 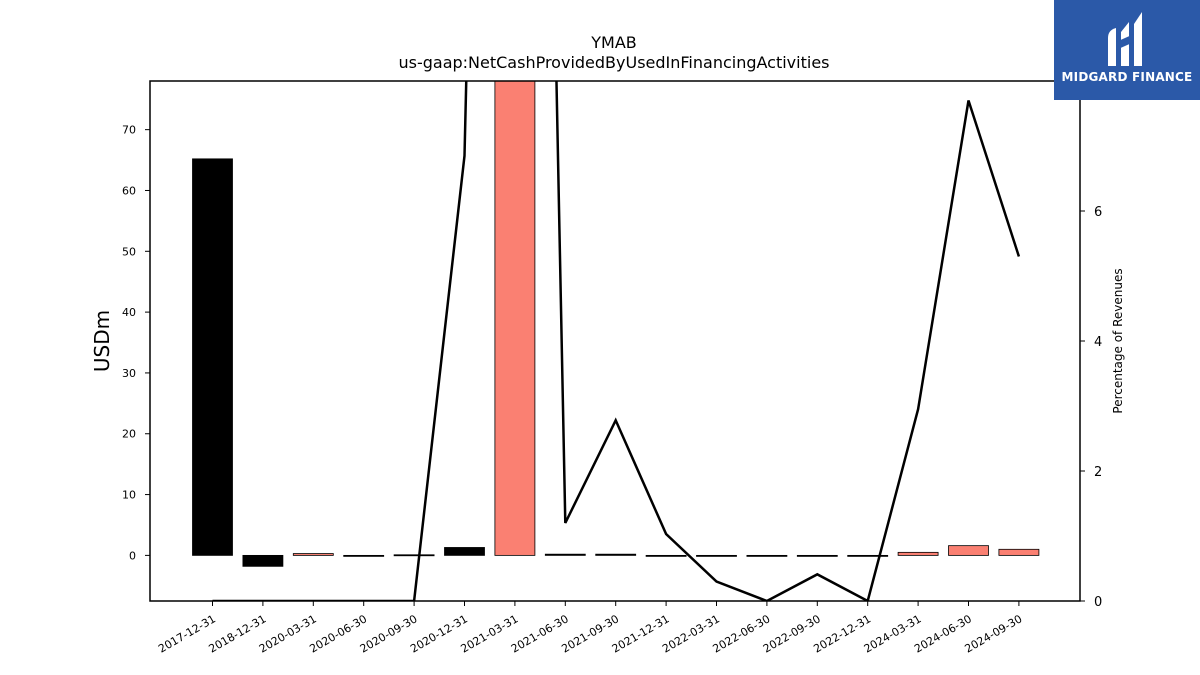 What do you see at coordinates (129, 190) in the screenshot?
I see `y-tick-label-60: 60` at bounding box center [129, 190].